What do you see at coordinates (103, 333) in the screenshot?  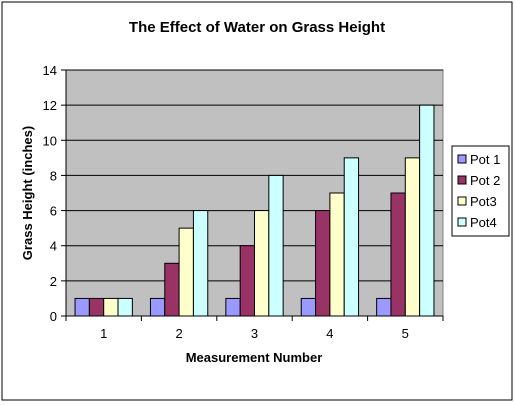 I see `x-tick-label: 1` at bounding box center [103, 333].